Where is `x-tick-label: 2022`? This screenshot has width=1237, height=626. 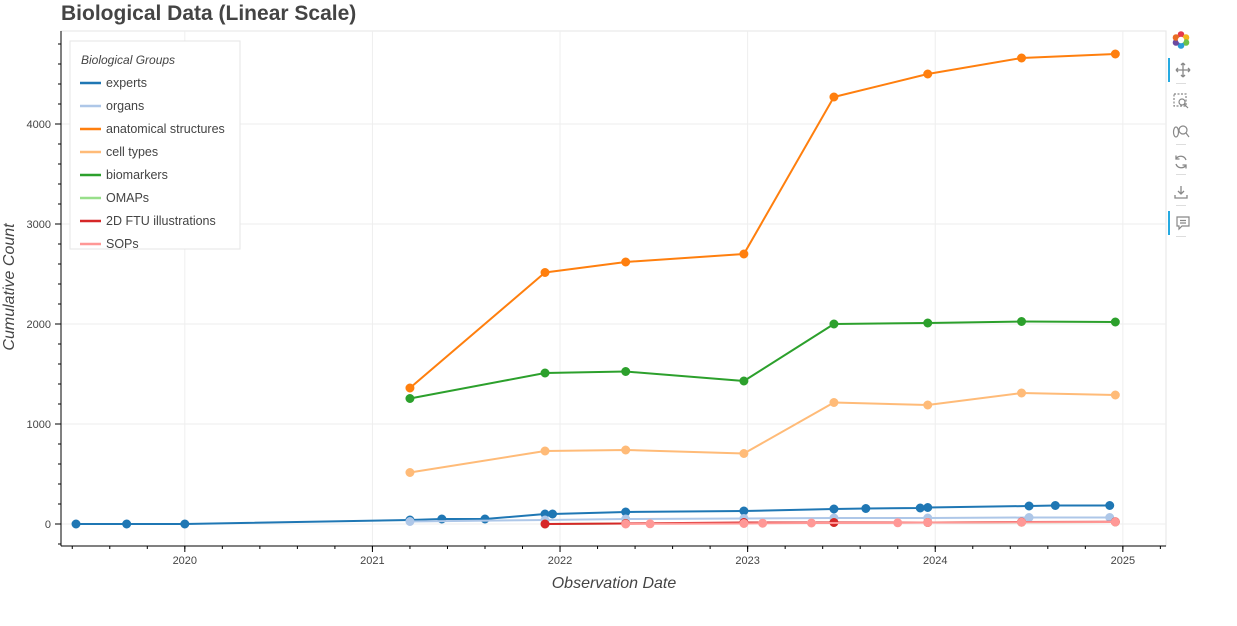 x-tick-label: 2022 is located at coordinates (560, 561).